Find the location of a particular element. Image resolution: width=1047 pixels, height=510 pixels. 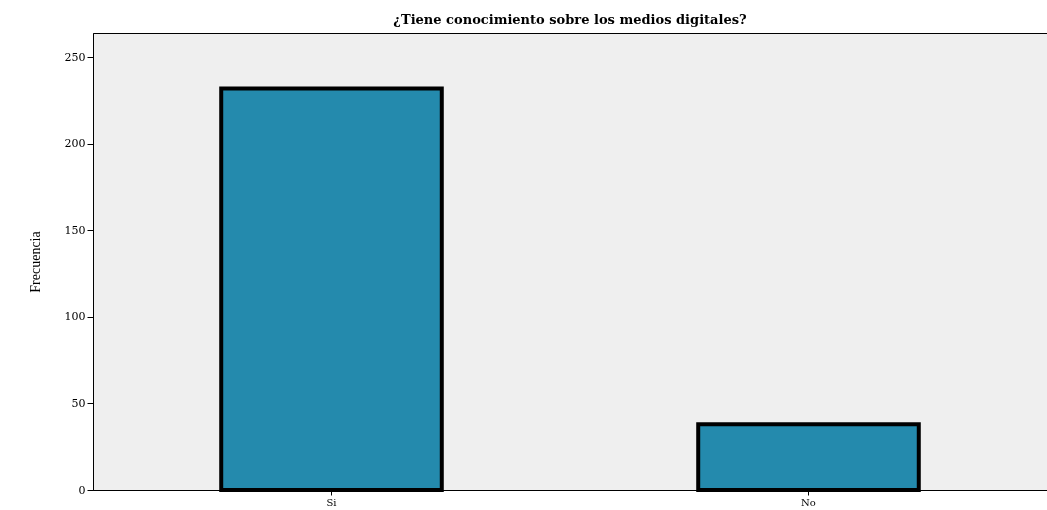

y-tick-label: 50 is located at coordinates (78, 403).